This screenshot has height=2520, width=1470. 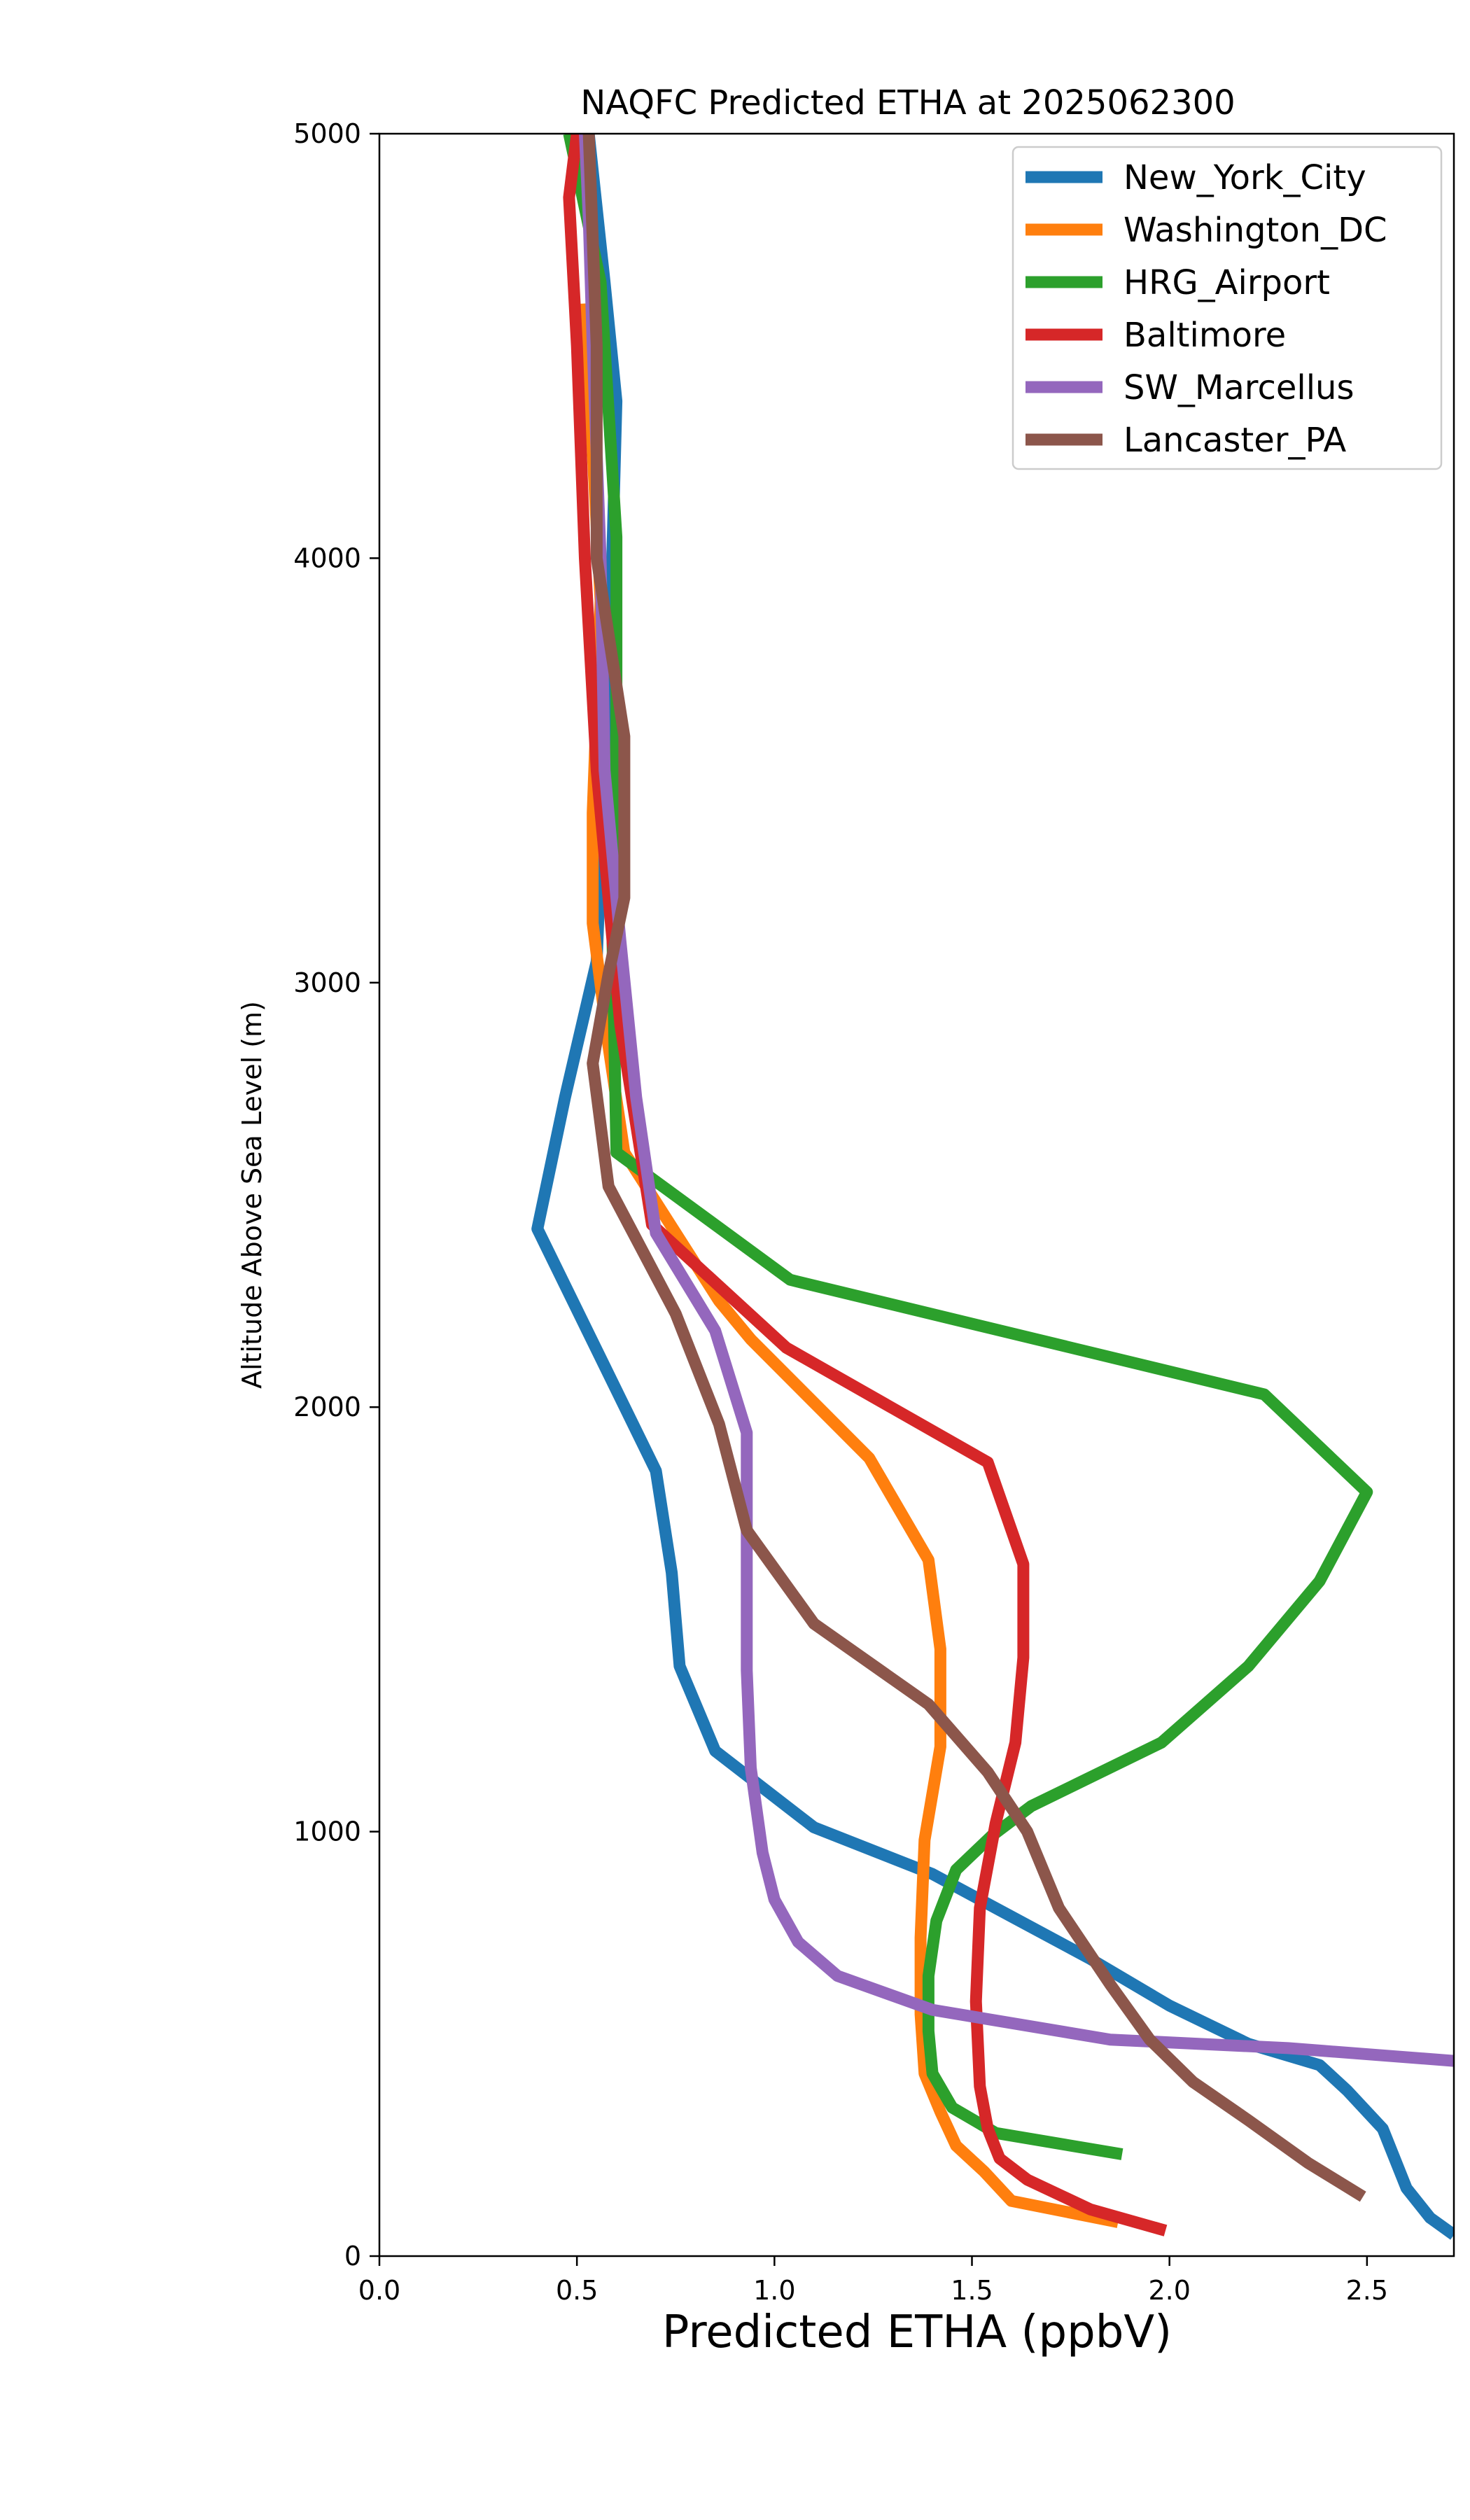 I want to click on legend-label: Washington_DC, so click(x=1255, y=230).